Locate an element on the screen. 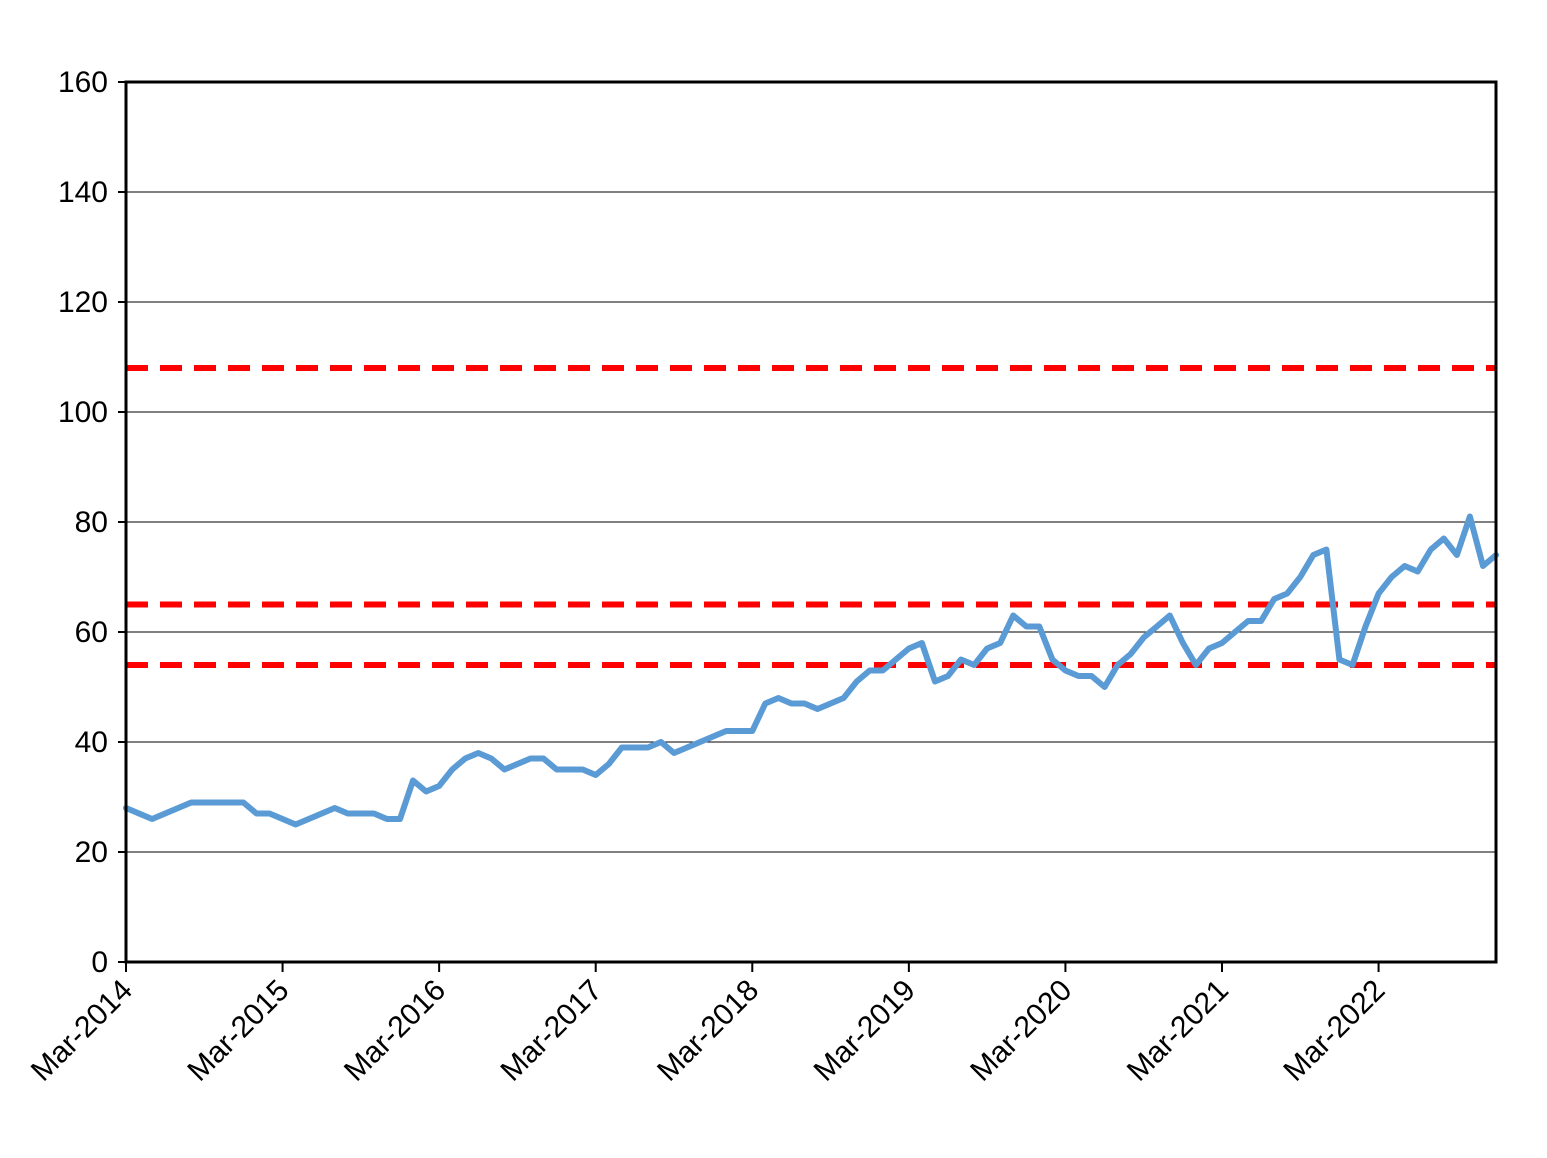 The height and width of the screenshot is (1158, 1547). y-tick-label: 120 is located at coordinates (83, 302).